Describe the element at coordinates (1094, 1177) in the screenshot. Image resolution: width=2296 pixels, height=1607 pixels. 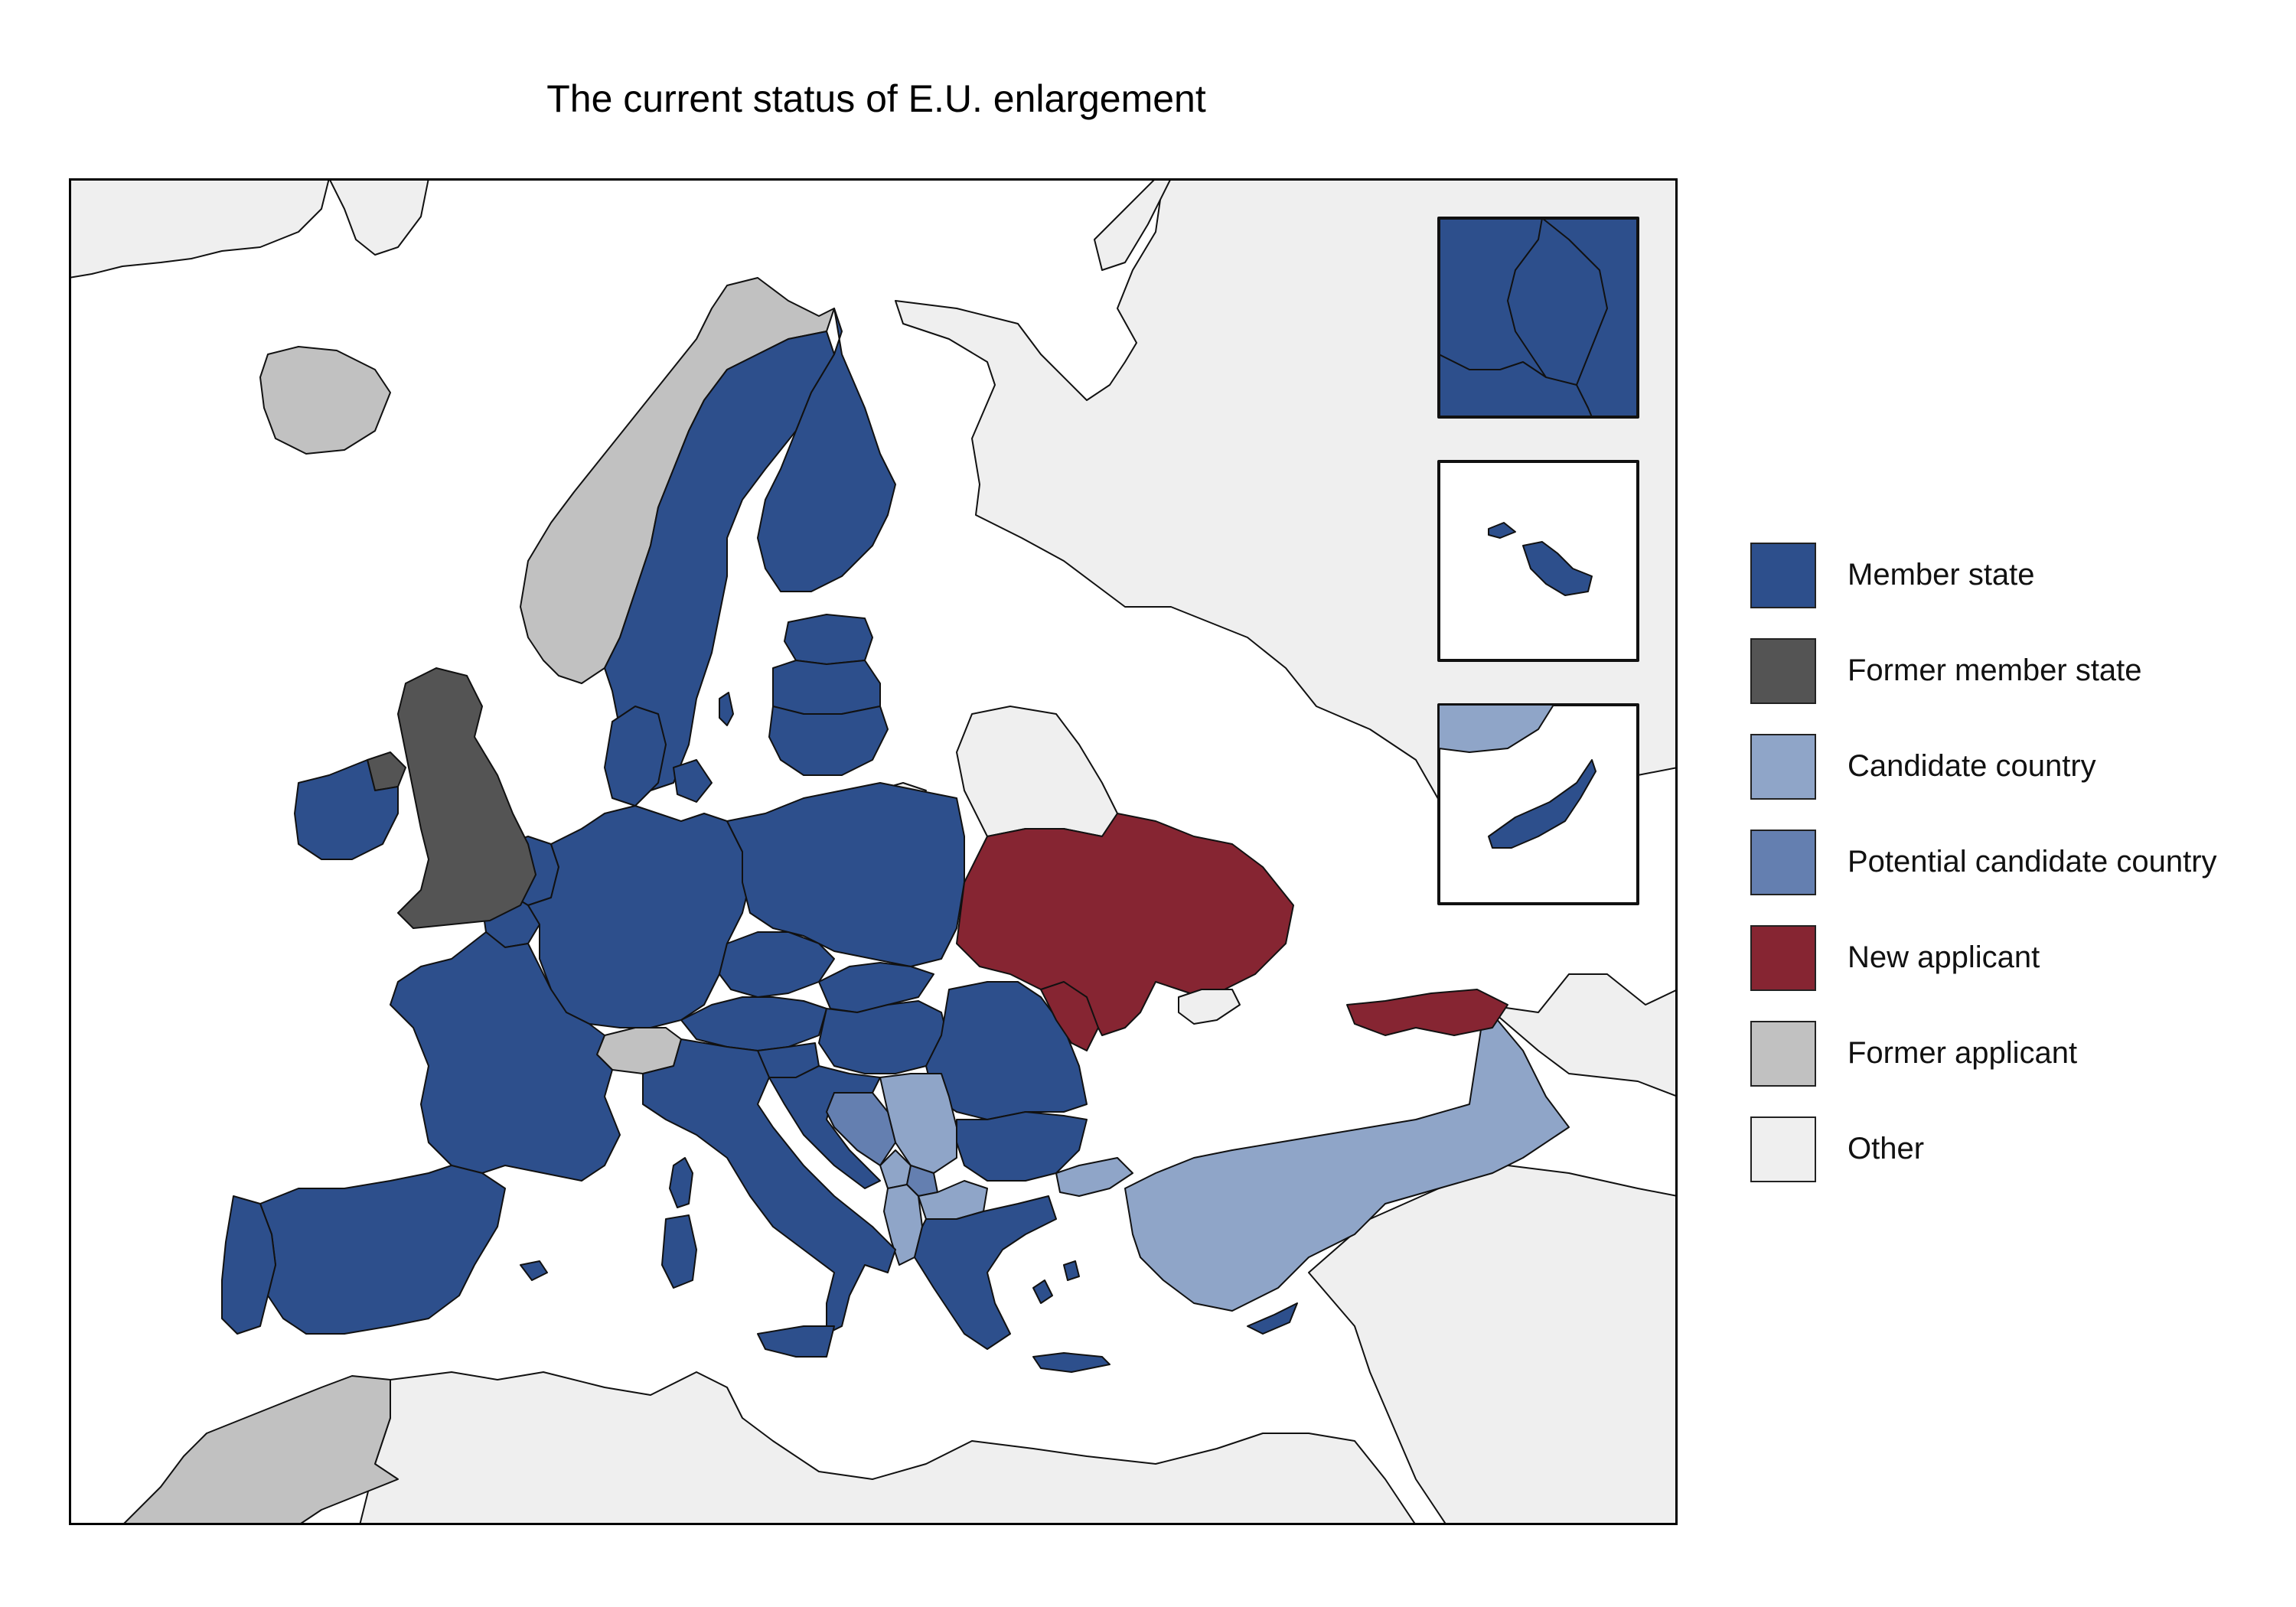
I see `region-turkey-europe` at that location.